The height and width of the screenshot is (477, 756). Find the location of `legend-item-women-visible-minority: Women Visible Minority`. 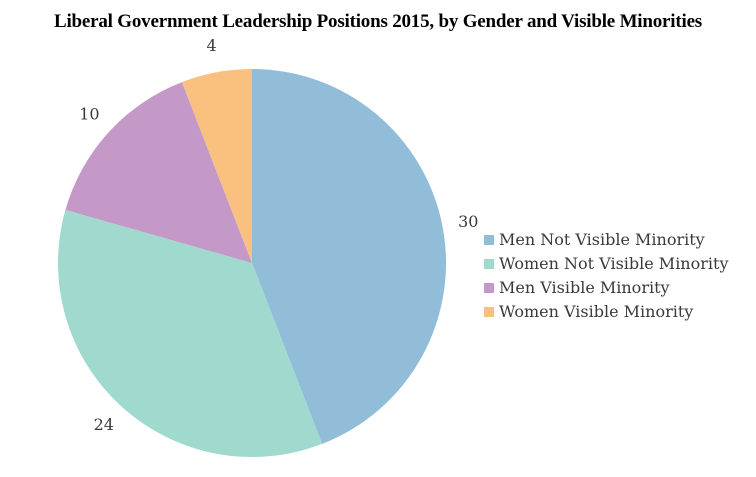

legend-item-women-visible-minority: Women Visible Minority is located at coordinates (606, 312).